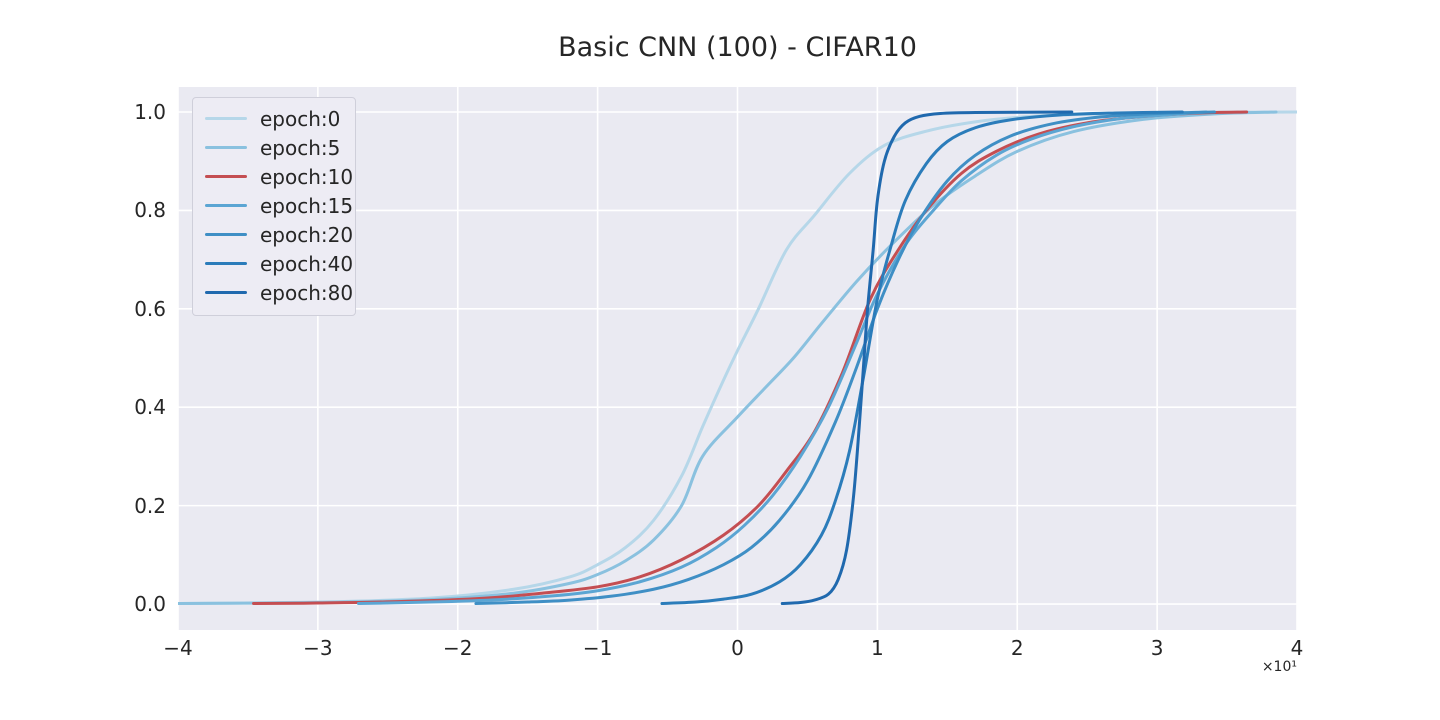  I want to click on legend-label: epoch:40, so click(307, 263).